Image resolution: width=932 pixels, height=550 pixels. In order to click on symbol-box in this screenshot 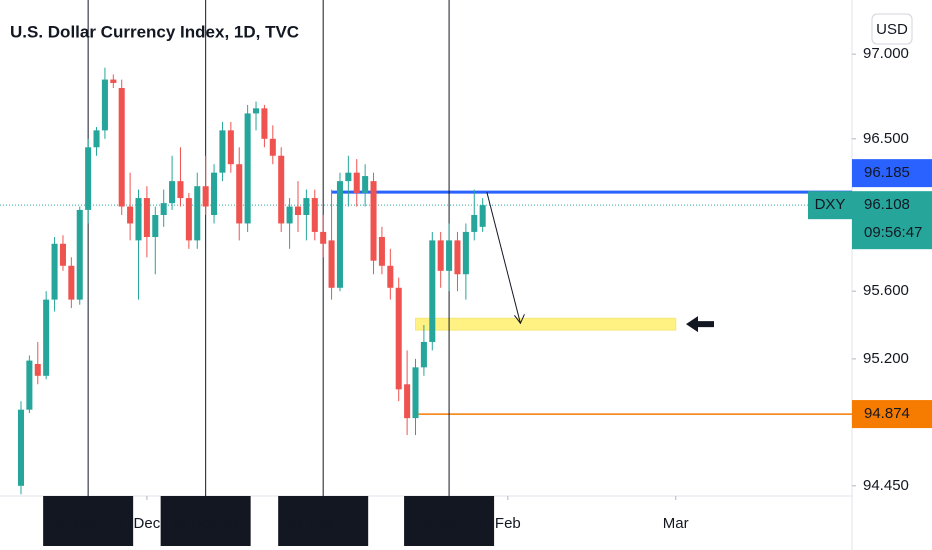, I will do `click(830, 205)`.